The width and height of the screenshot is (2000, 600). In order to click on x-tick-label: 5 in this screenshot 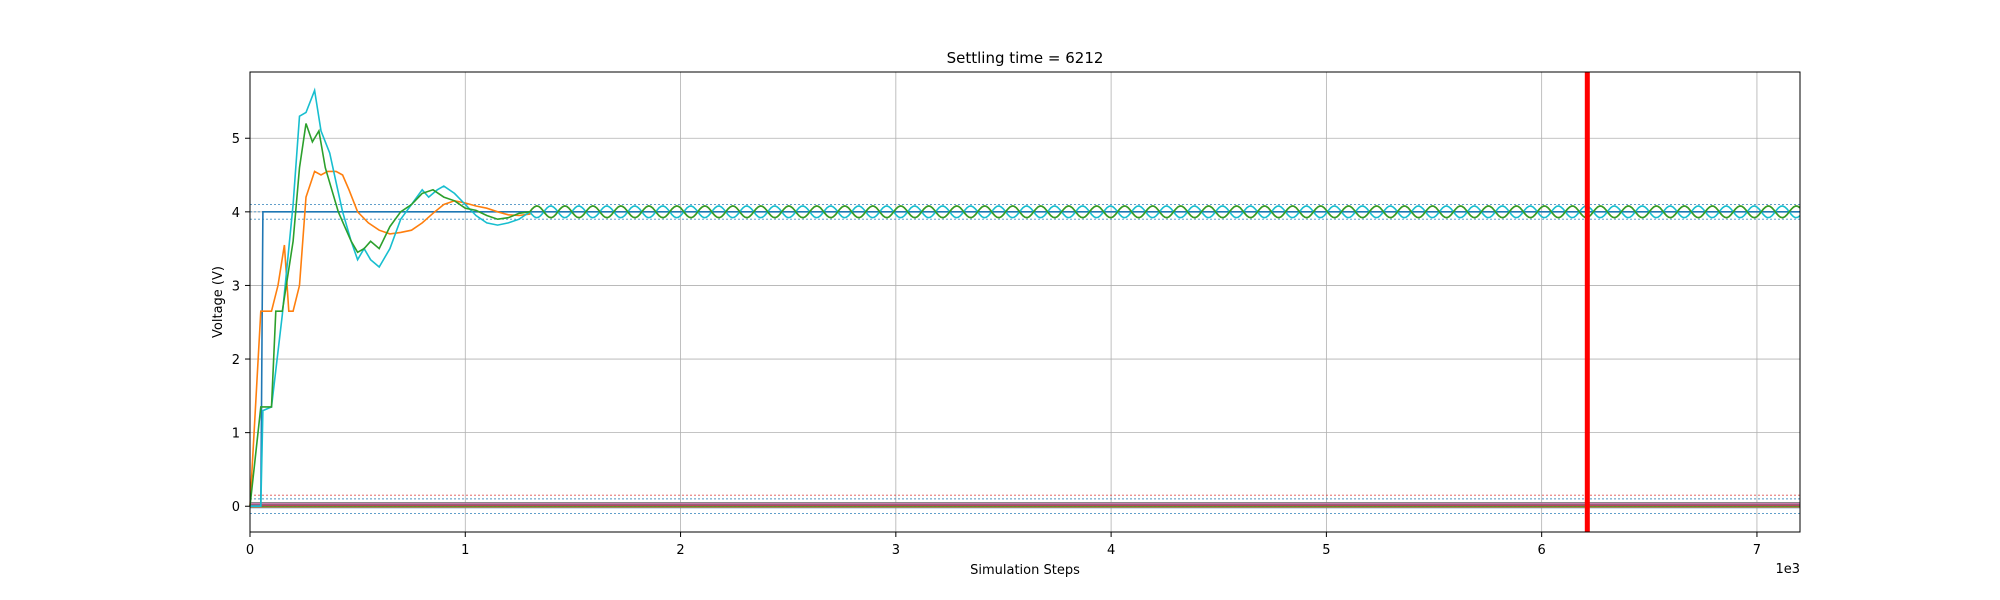, I will do `click(1326, 550)`.